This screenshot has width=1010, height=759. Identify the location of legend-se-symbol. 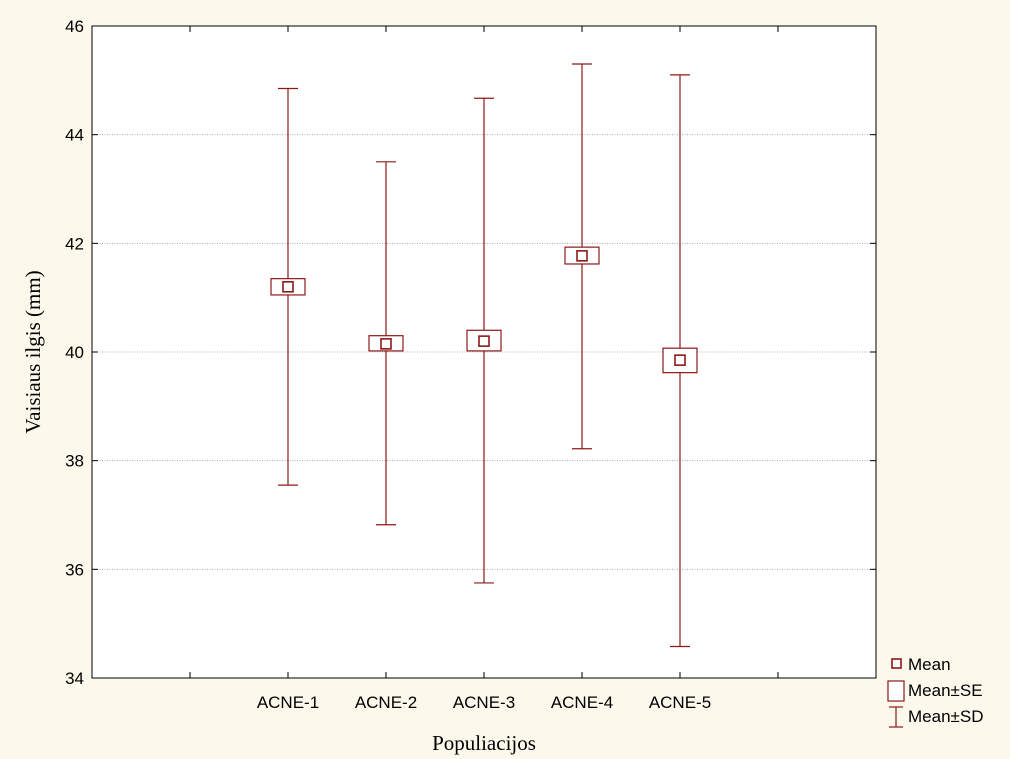
(896, 691).